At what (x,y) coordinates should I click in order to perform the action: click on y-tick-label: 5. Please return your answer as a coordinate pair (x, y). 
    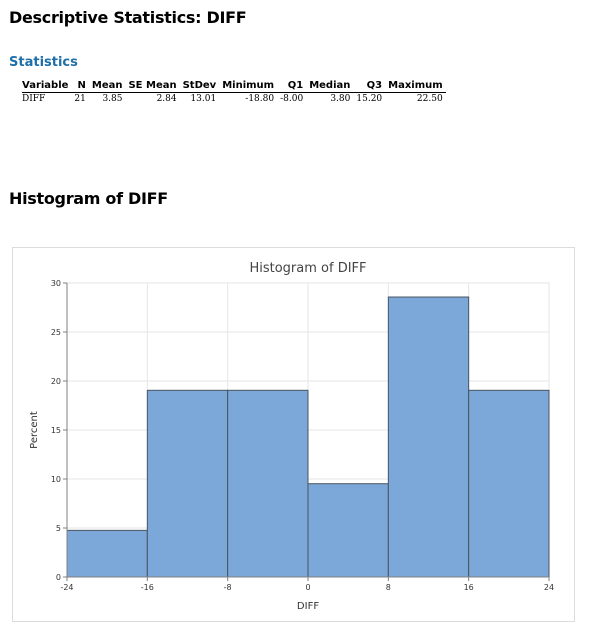
    Looking at the image, I should click on (58, 528).